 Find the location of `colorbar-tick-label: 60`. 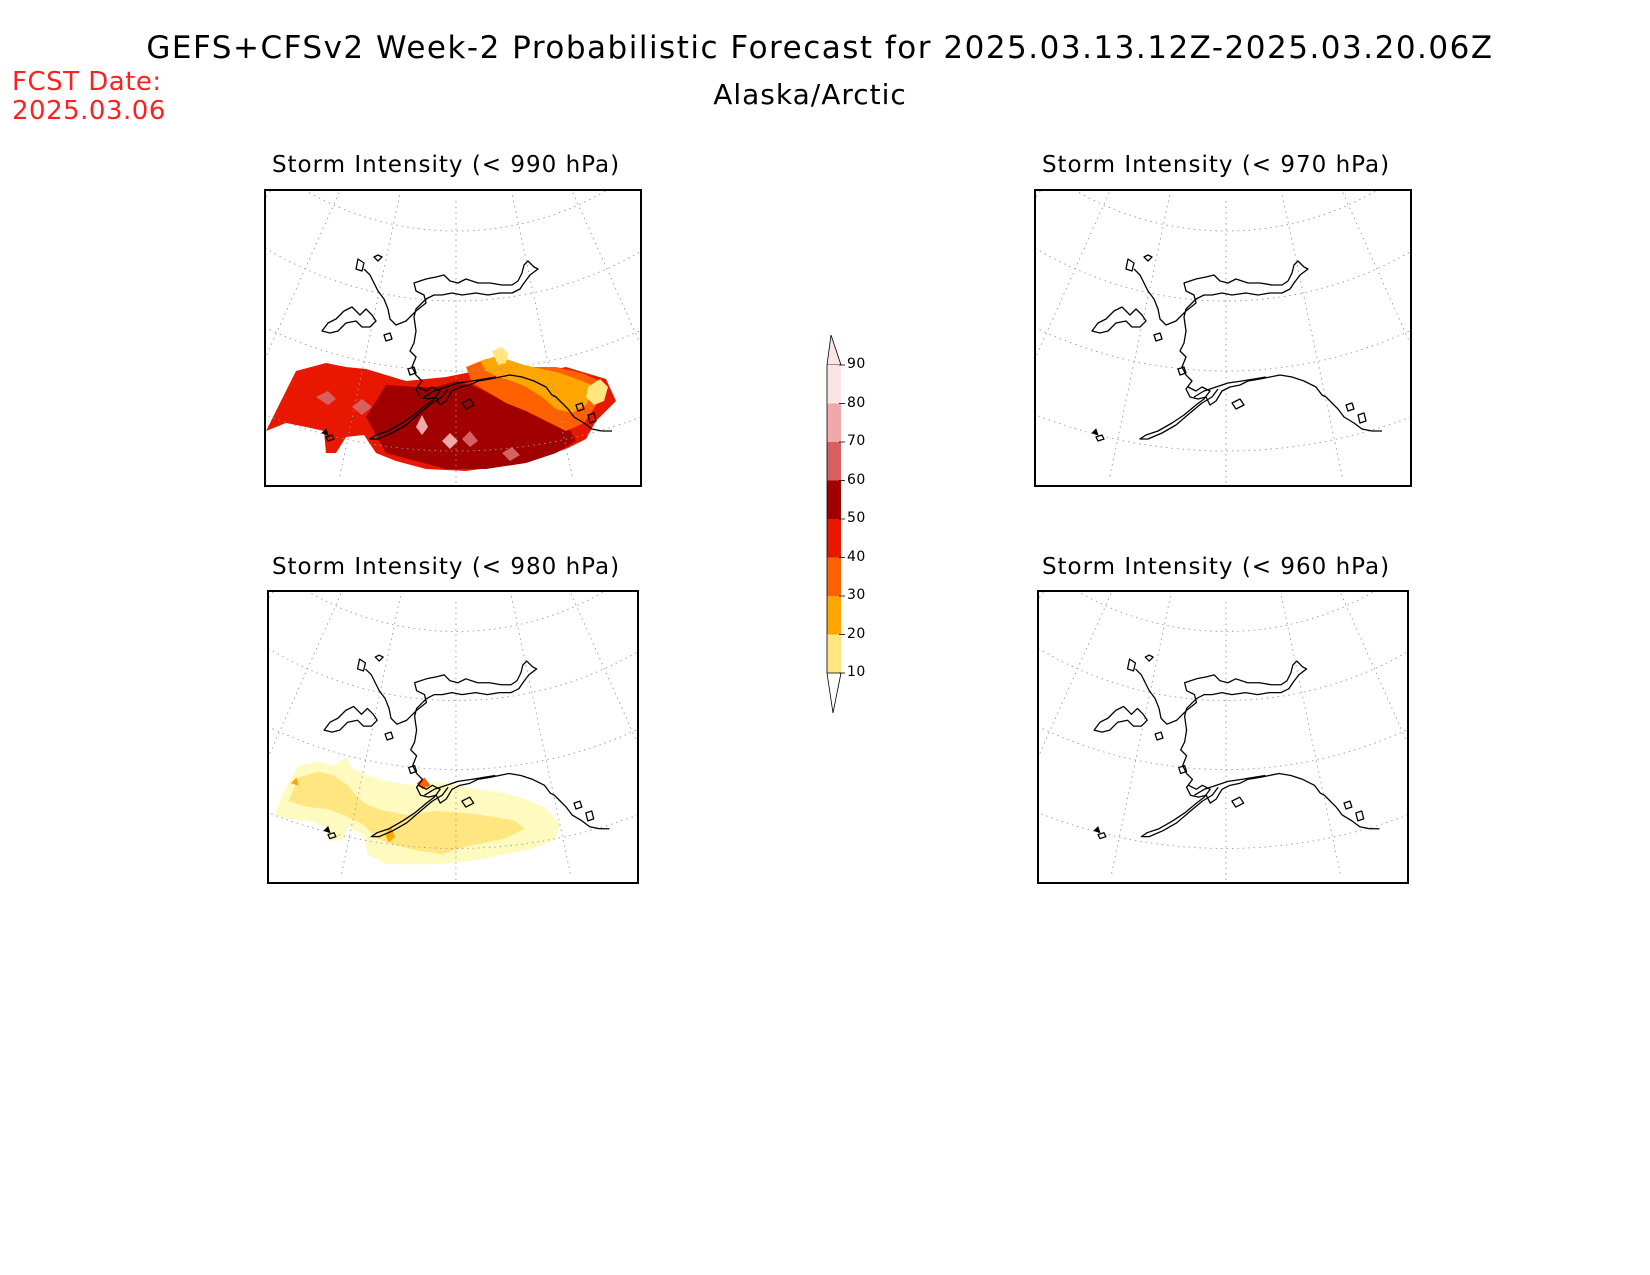

colorbar-tick-label: 60 is located at coordinates (856, 479).